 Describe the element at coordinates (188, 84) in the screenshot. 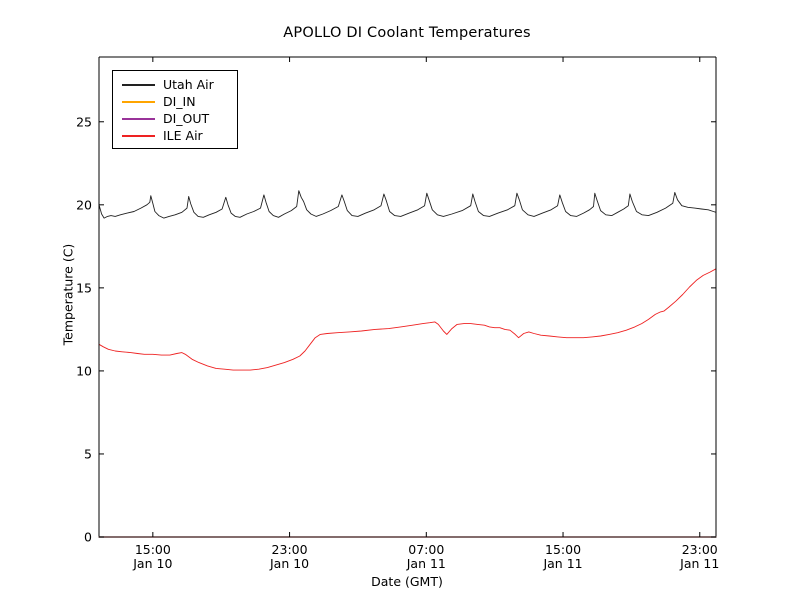

I see `legend-label: Utah Air` at that location.